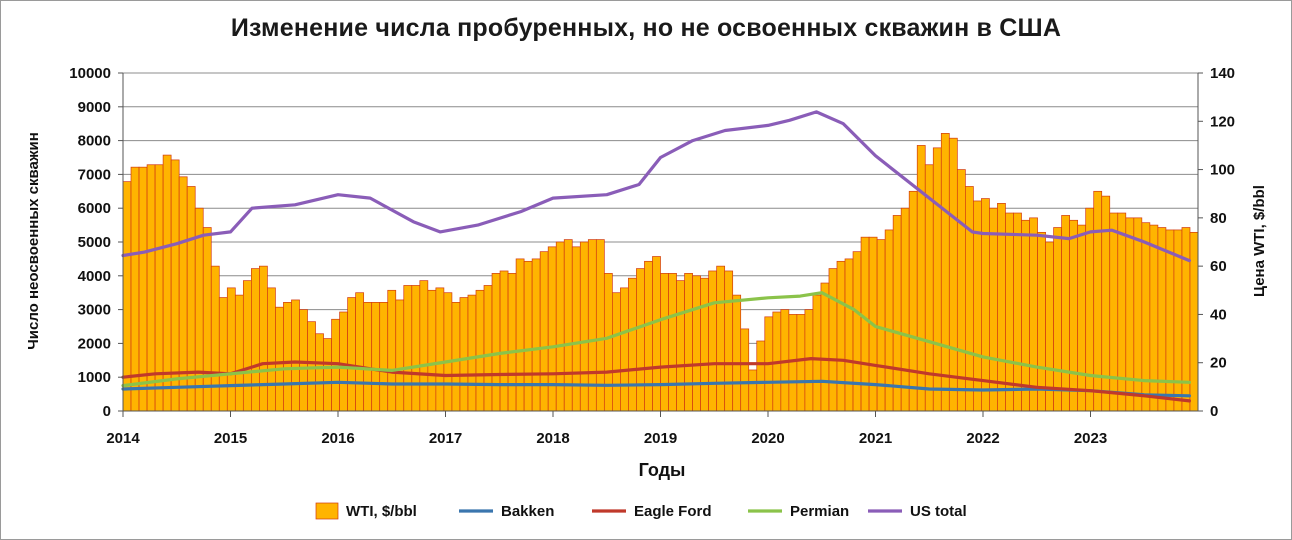  I want to click on y-left-tick-label: 8000, so click(94, 141).